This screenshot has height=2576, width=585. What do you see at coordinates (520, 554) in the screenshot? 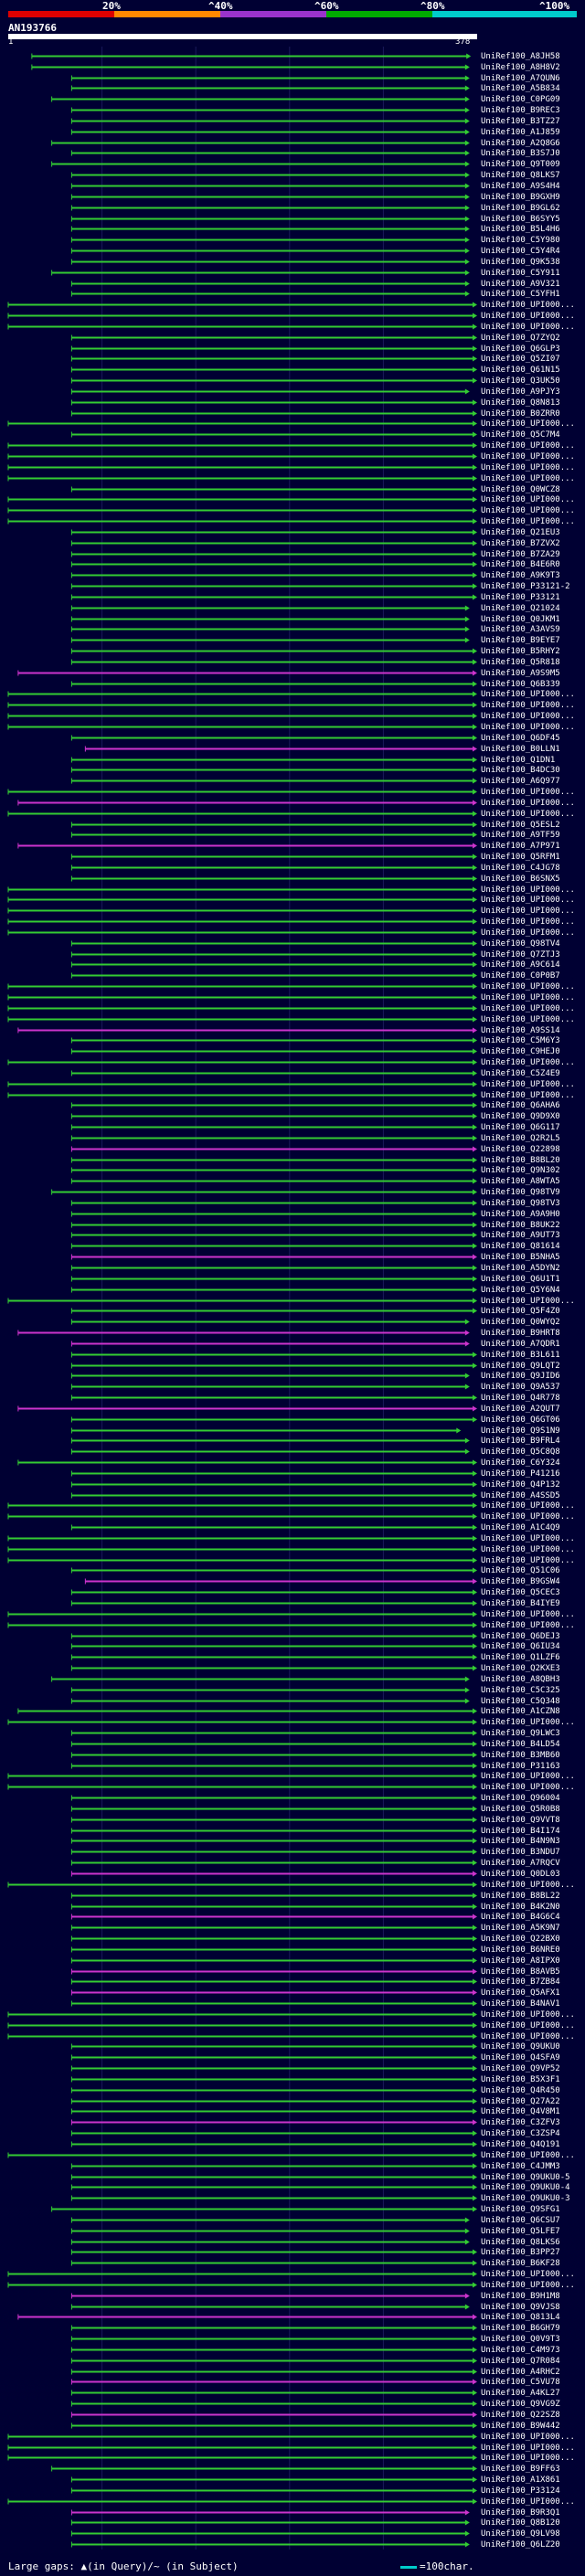
I see `hit-label-link: UniRef100_B7ZA29` at bounding box center [520, 554].